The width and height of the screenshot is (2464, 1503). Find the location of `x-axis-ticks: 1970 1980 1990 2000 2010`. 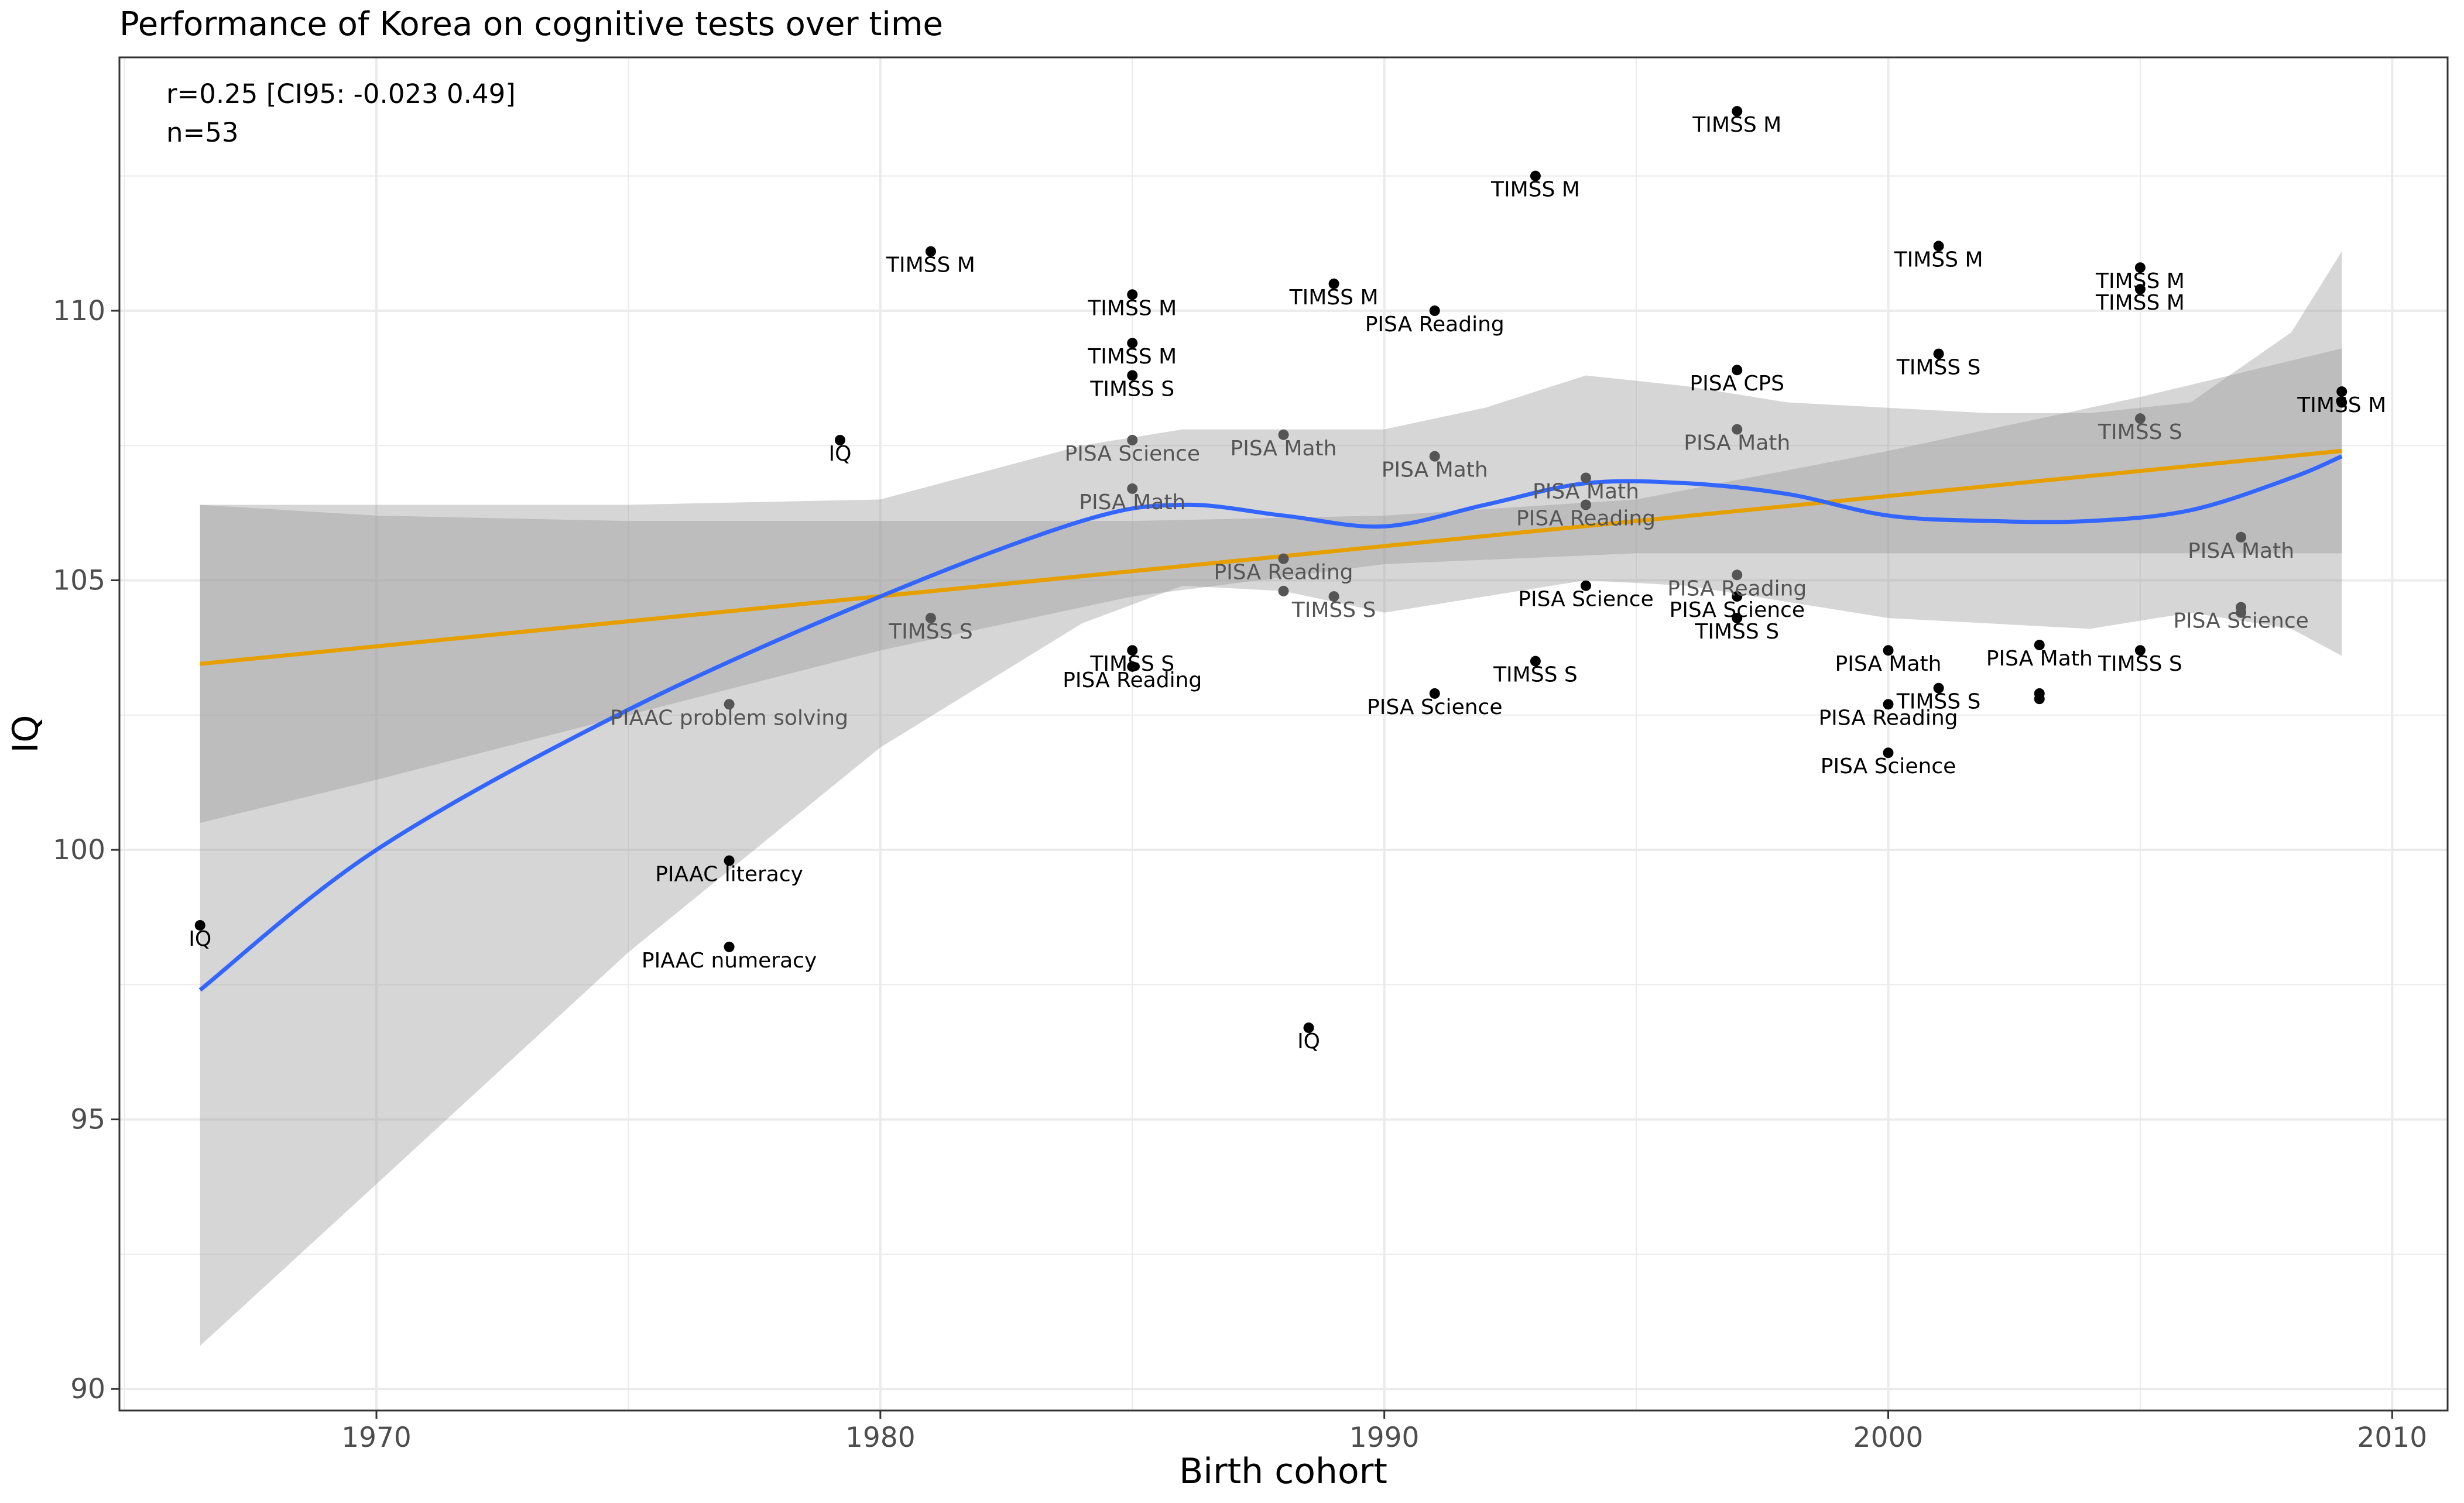

x-axis-ticks: 1970 1980 1990 2000 2010 is located at coordinates (1384, 1432).